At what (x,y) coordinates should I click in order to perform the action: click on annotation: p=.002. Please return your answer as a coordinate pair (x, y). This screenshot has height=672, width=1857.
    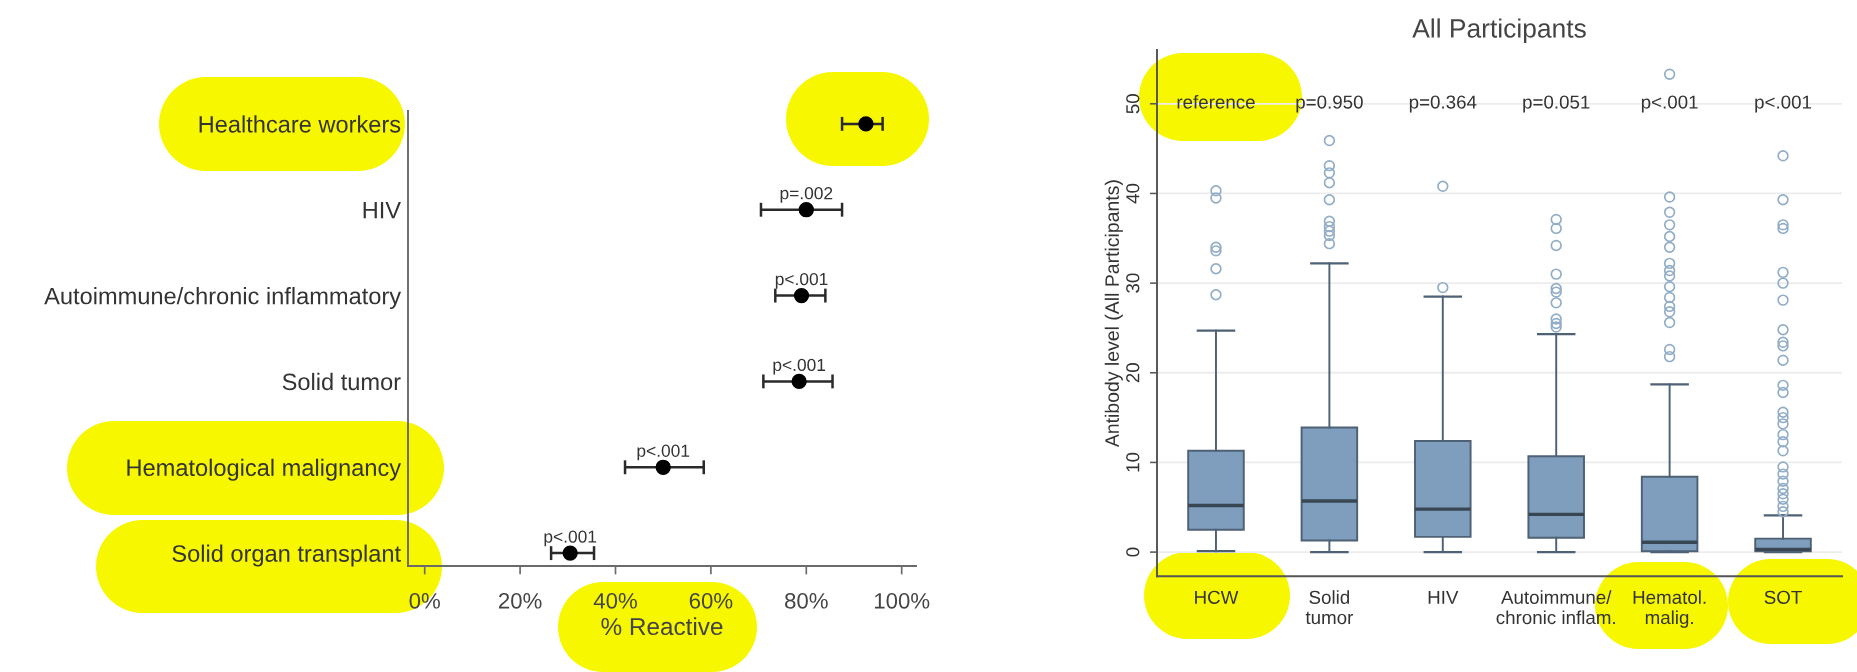
    Looking at the image, I should click on (806, 195).